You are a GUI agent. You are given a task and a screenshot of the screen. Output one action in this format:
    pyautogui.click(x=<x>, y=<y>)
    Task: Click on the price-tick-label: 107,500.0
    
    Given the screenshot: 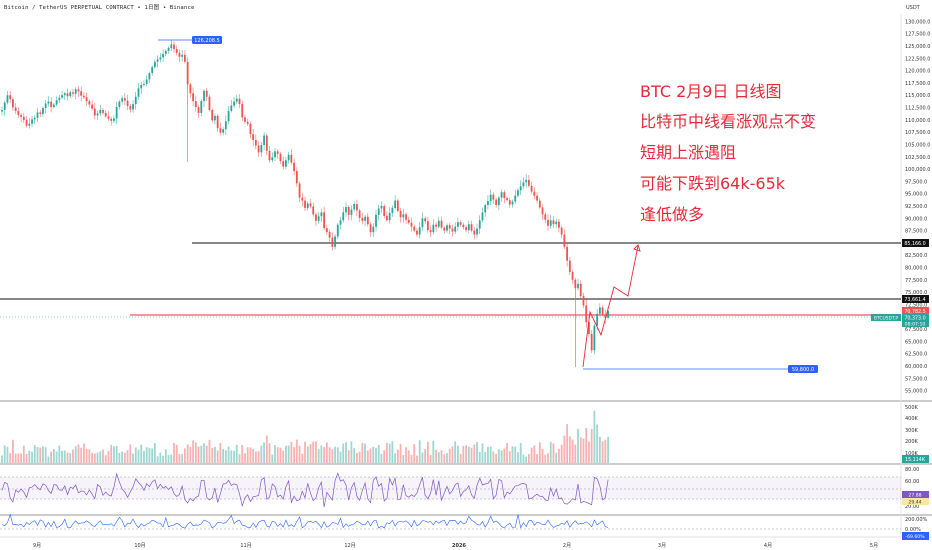 What is the action you would take?
    pyautogui.click(x=917, y=133)
    